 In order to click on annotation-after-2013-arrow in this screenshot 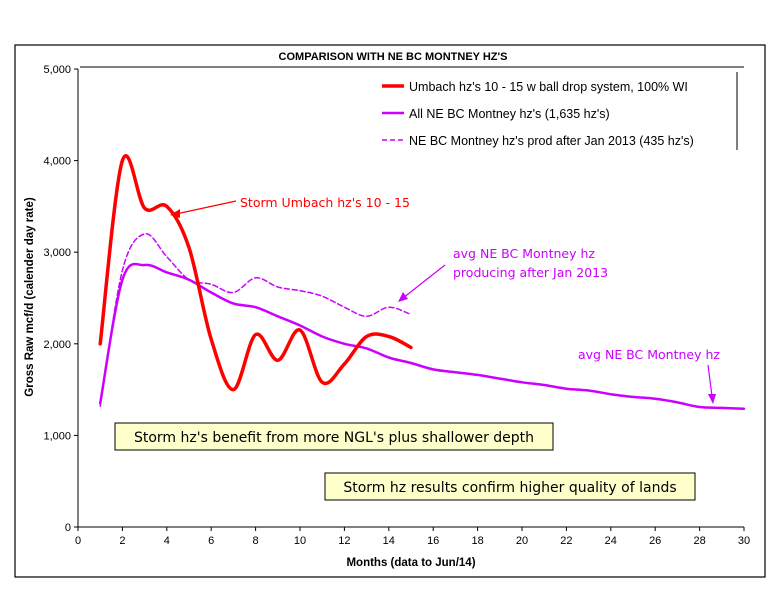, I will do `click(424, 281)`.